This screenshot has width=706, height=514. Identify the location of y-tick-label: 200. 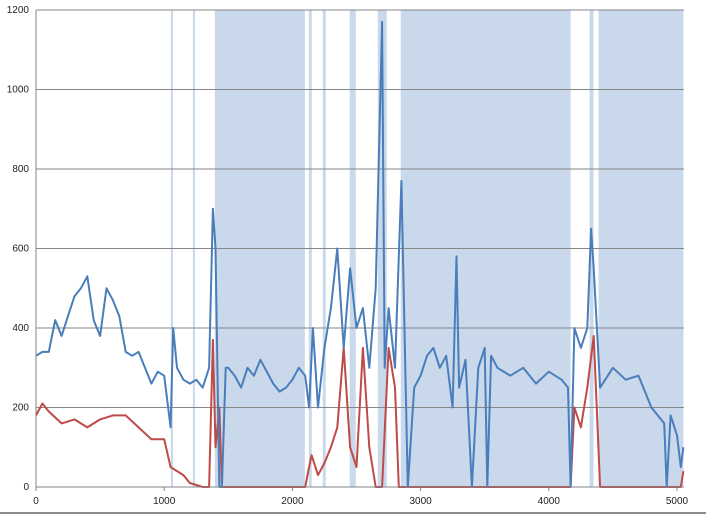
(20, 408).